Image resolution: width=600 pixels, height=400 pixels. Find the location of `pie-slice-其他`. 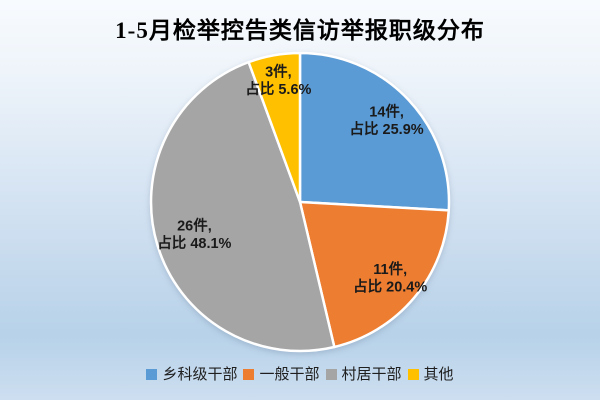

pie-slice-其他 is located at coordinates (274, 127).